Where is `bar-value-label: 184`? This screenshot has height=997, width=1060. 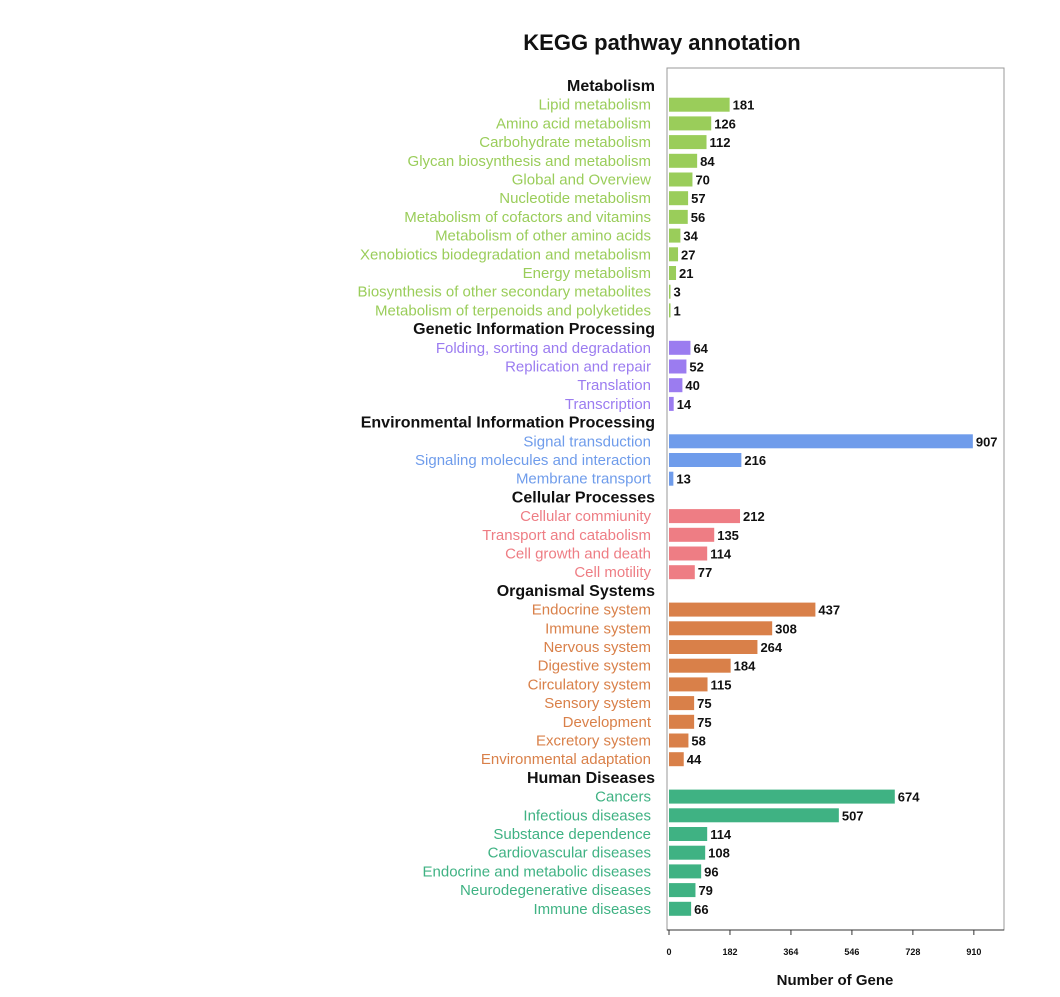 bar-value-label: 184 is located at coordinates (745, 666).